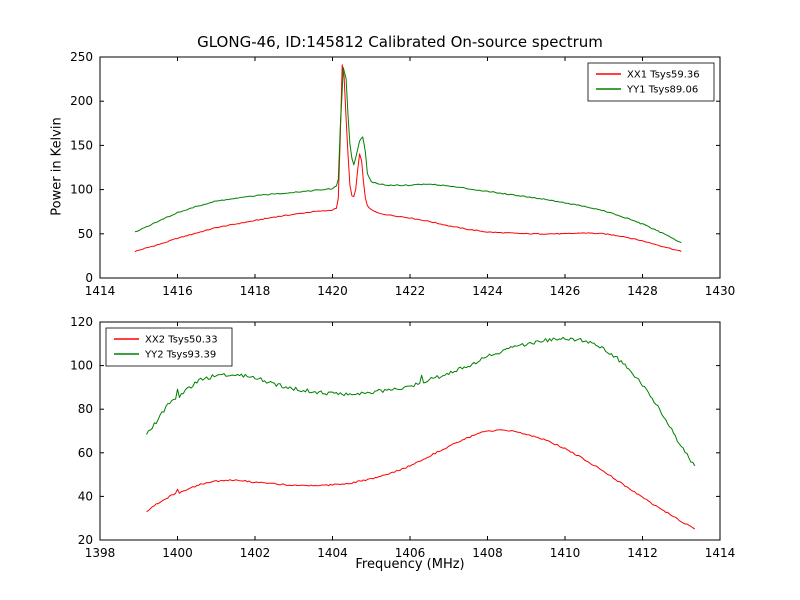  What do you see at coordinates (421, 479) in the screenshot?
I see `series-line` at bounding box center [421, 479].